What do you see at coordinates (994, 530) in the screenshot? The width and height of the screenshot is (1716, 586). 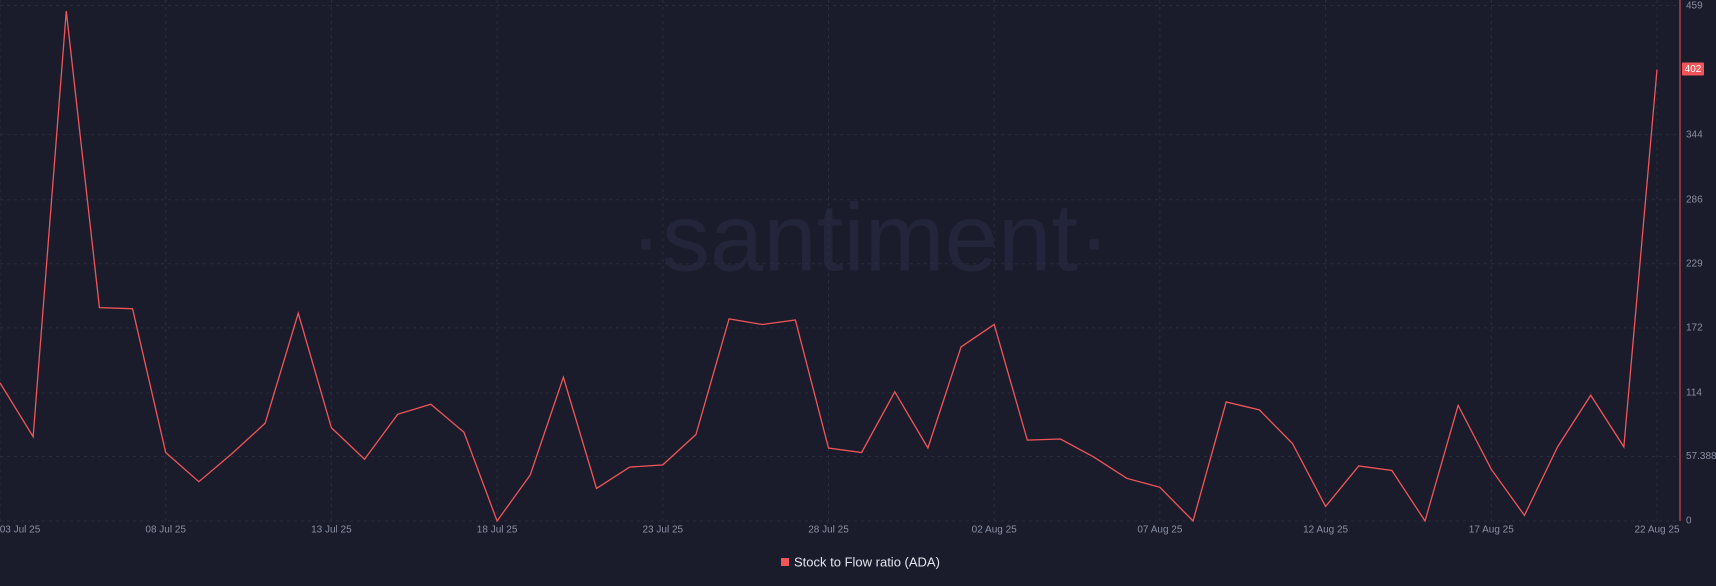 I see `x-tick-label: 02 Aug 25` at bounding box center [994, 530].